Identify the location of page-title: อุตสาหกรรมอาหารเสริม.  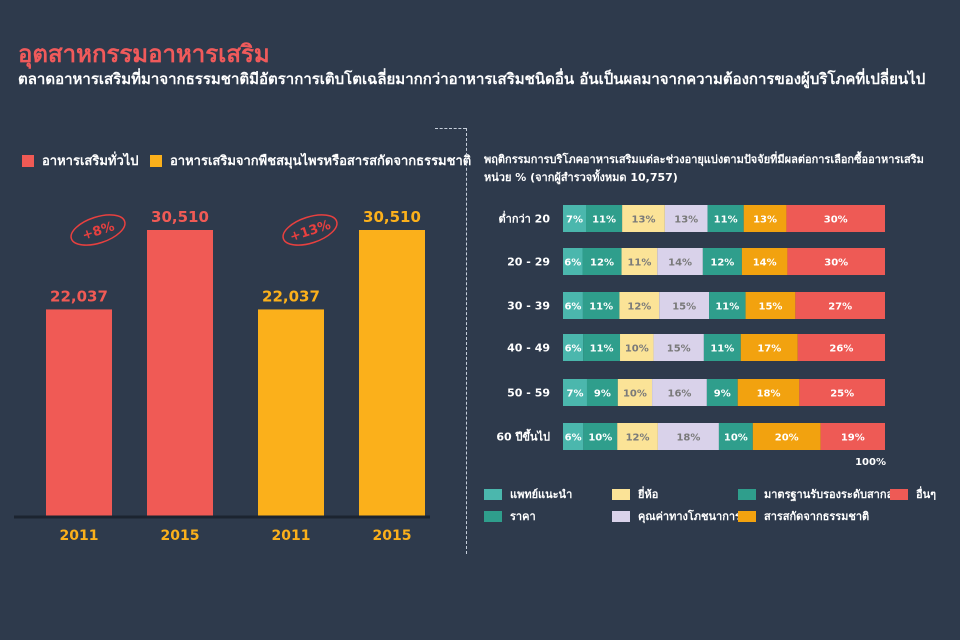
(144, 54).